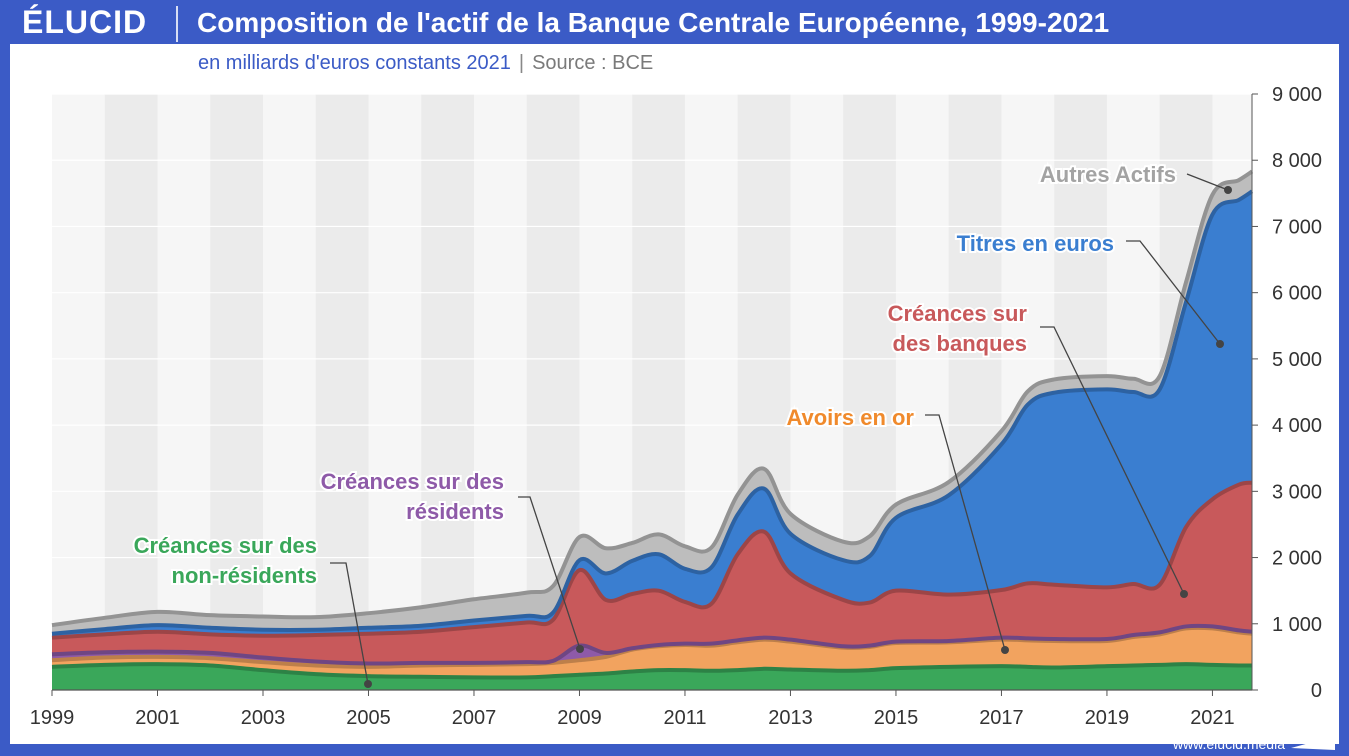  Describe the element at coordinates (1297, 161) in the screenshot. I see `y-tick-label: 8 000` at that location.